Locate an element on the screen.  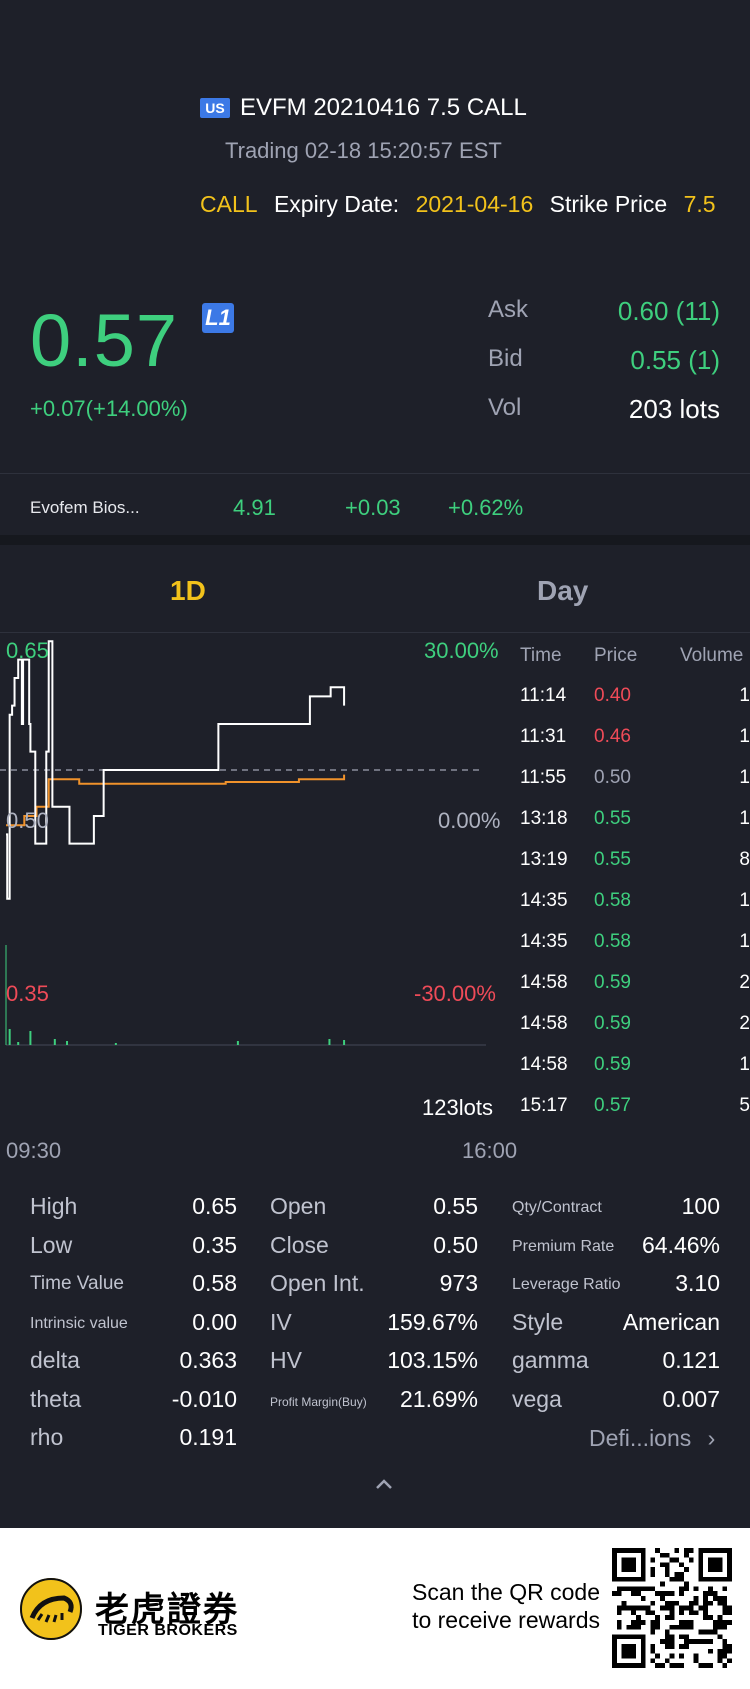
y-axis-mid: 0.50 is located at coordinates (27, 820).